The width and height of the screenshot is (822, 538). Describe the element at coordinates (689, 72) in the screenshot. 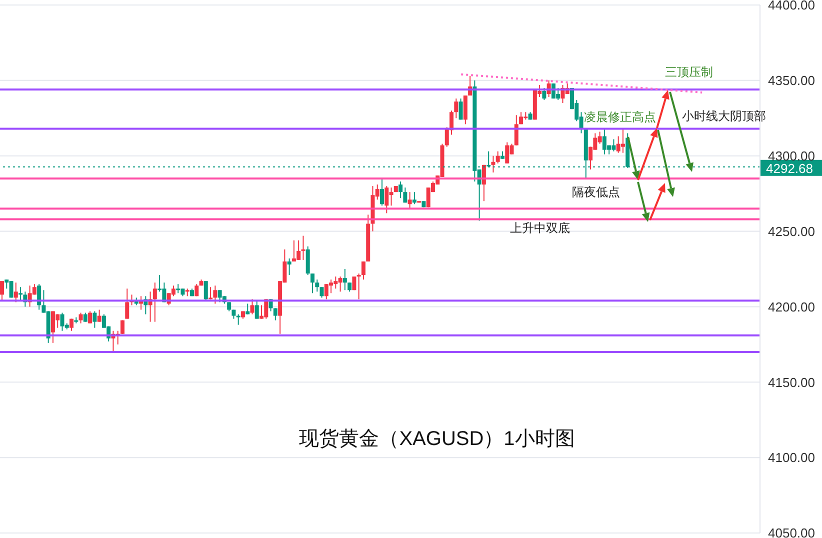

I see `annotation: 三顶压制` at that location.